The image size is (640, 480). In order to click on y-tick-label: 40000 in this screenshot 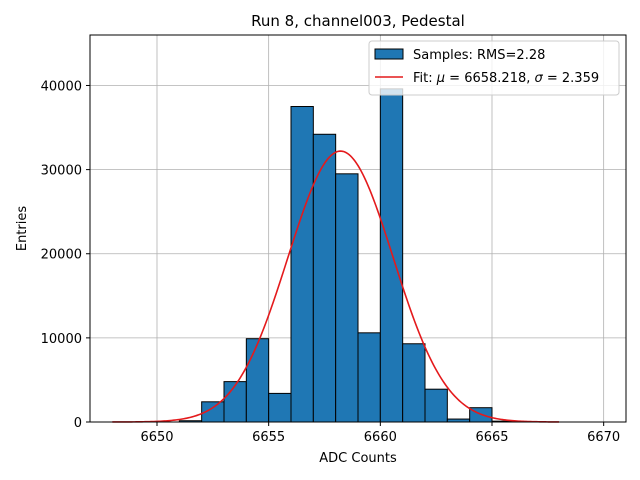, I will do `click(61, 86)`.